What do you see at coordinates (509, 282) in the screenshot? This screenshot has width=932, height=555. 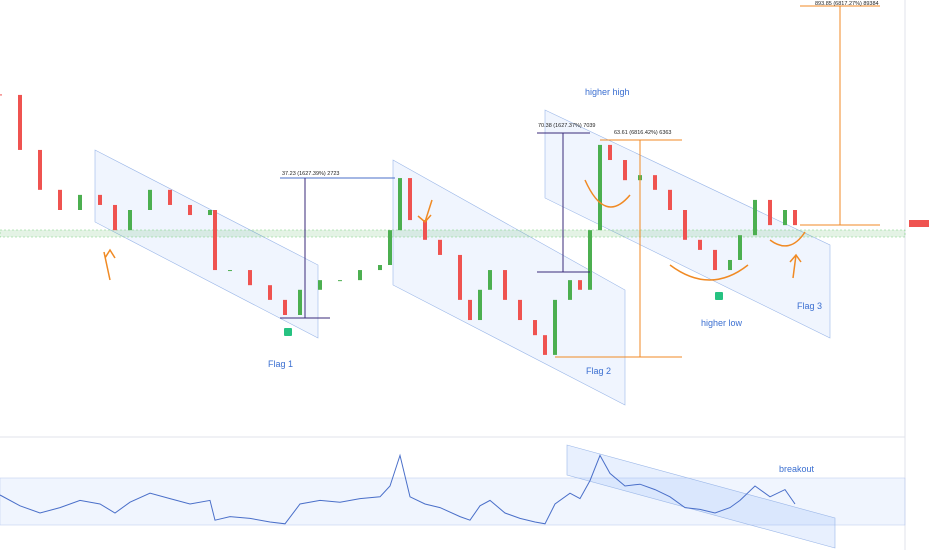 I see `flag-2-channel` at bounding box center [509, 282].